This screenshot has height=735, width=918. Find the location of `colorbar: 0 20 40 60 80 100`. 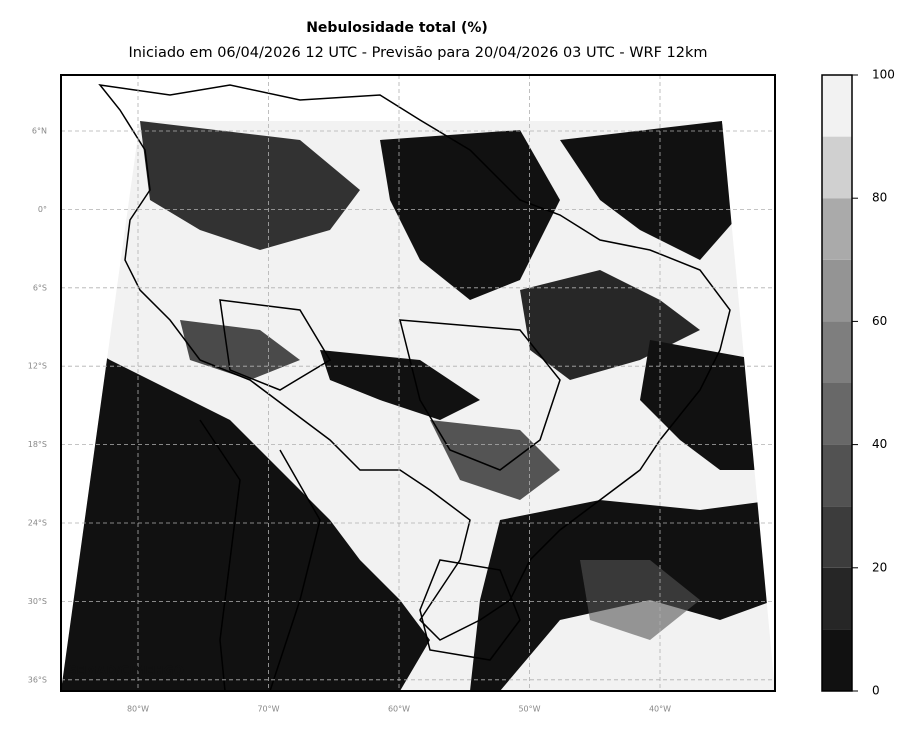

colorbar: 0 20 40 60 80 100 is located at coordinates (858, 383).